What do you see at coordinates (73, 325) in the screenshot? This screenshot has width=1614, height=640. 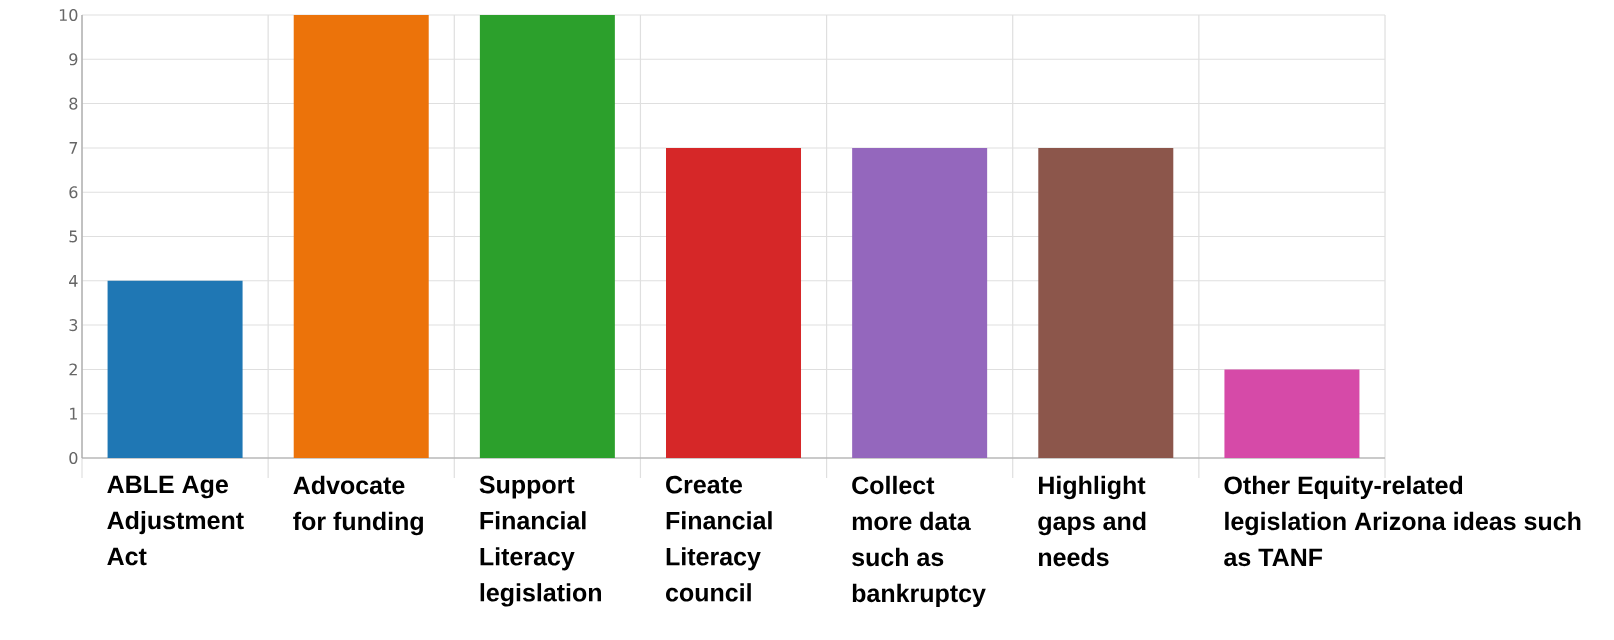 I see `y-tick-label: 3` at bounding box center [73, 325].